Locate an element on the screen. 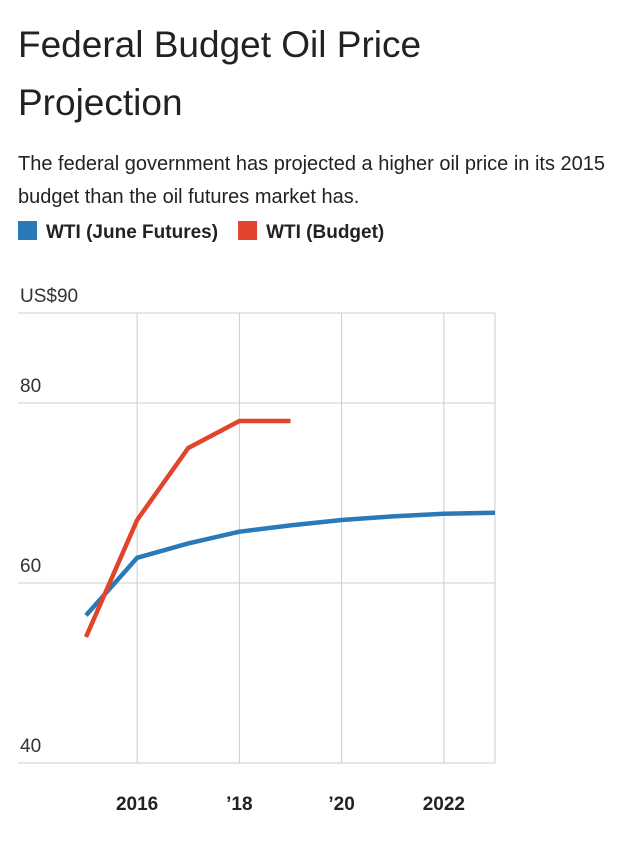 The width and height of the screenshot is (640, 843). x-tick-label: ’20 is located at coordinates (341, 804).